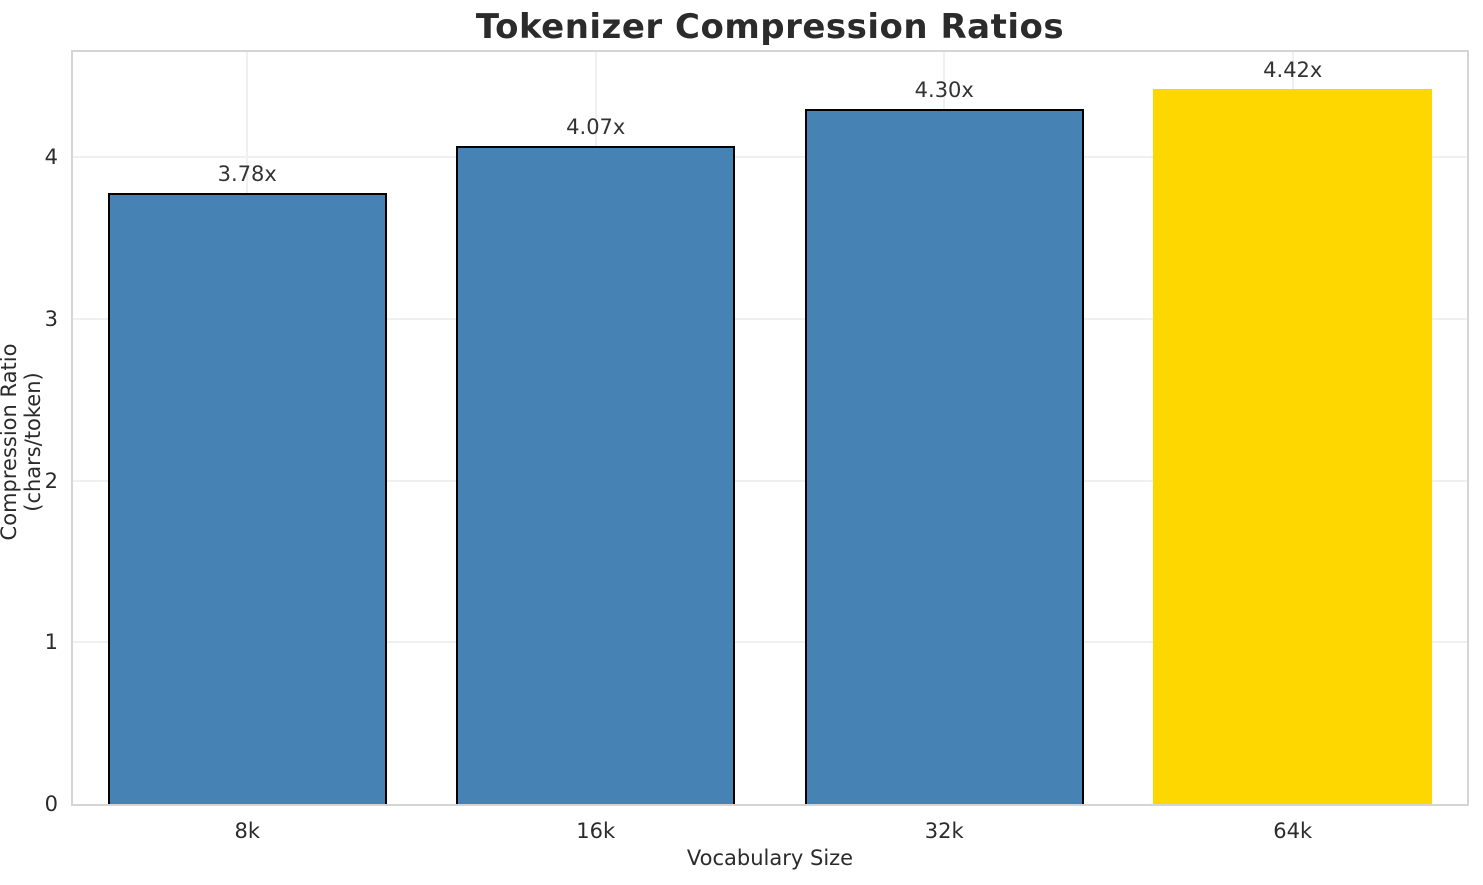  I want to click on ytick-label-2: 2, so click(51, 480).